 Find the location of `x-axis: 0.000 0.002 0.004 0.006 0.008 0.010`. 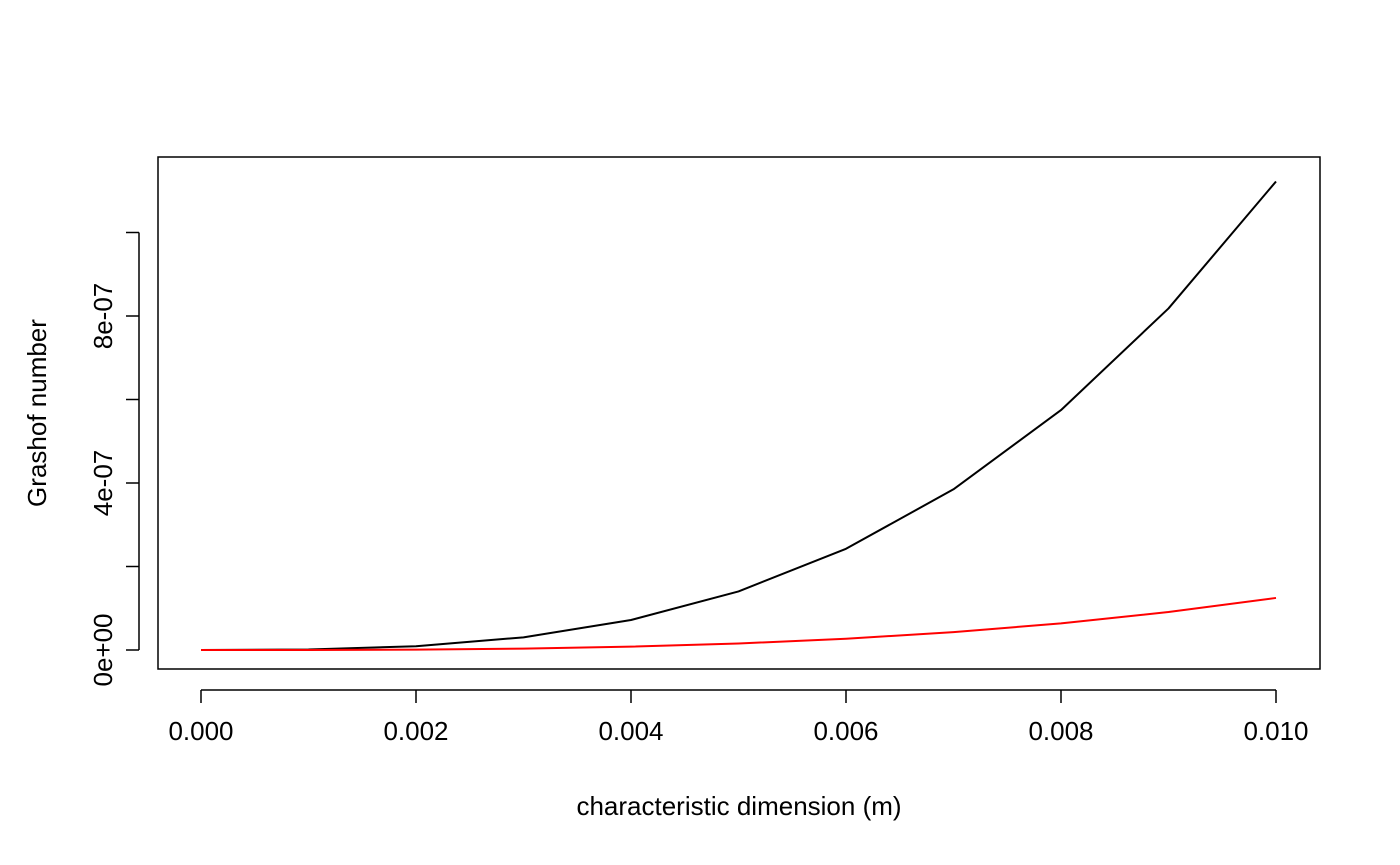

x-axis: 0.000 0.002 0.004 0.006 0.008 0.010 is located at coordinates (738, 717).